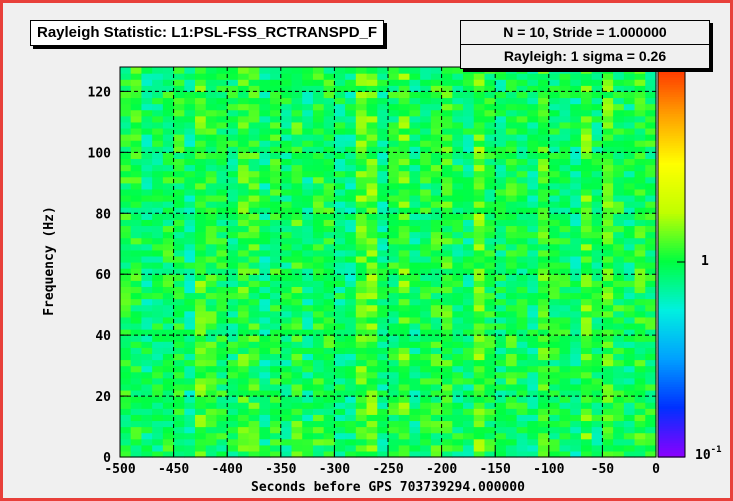  What do you see at coordinates (708, 454) in the screenshot?
I see `colorbar-tick-0.1: 10-1` at bounding box center [708, 454].